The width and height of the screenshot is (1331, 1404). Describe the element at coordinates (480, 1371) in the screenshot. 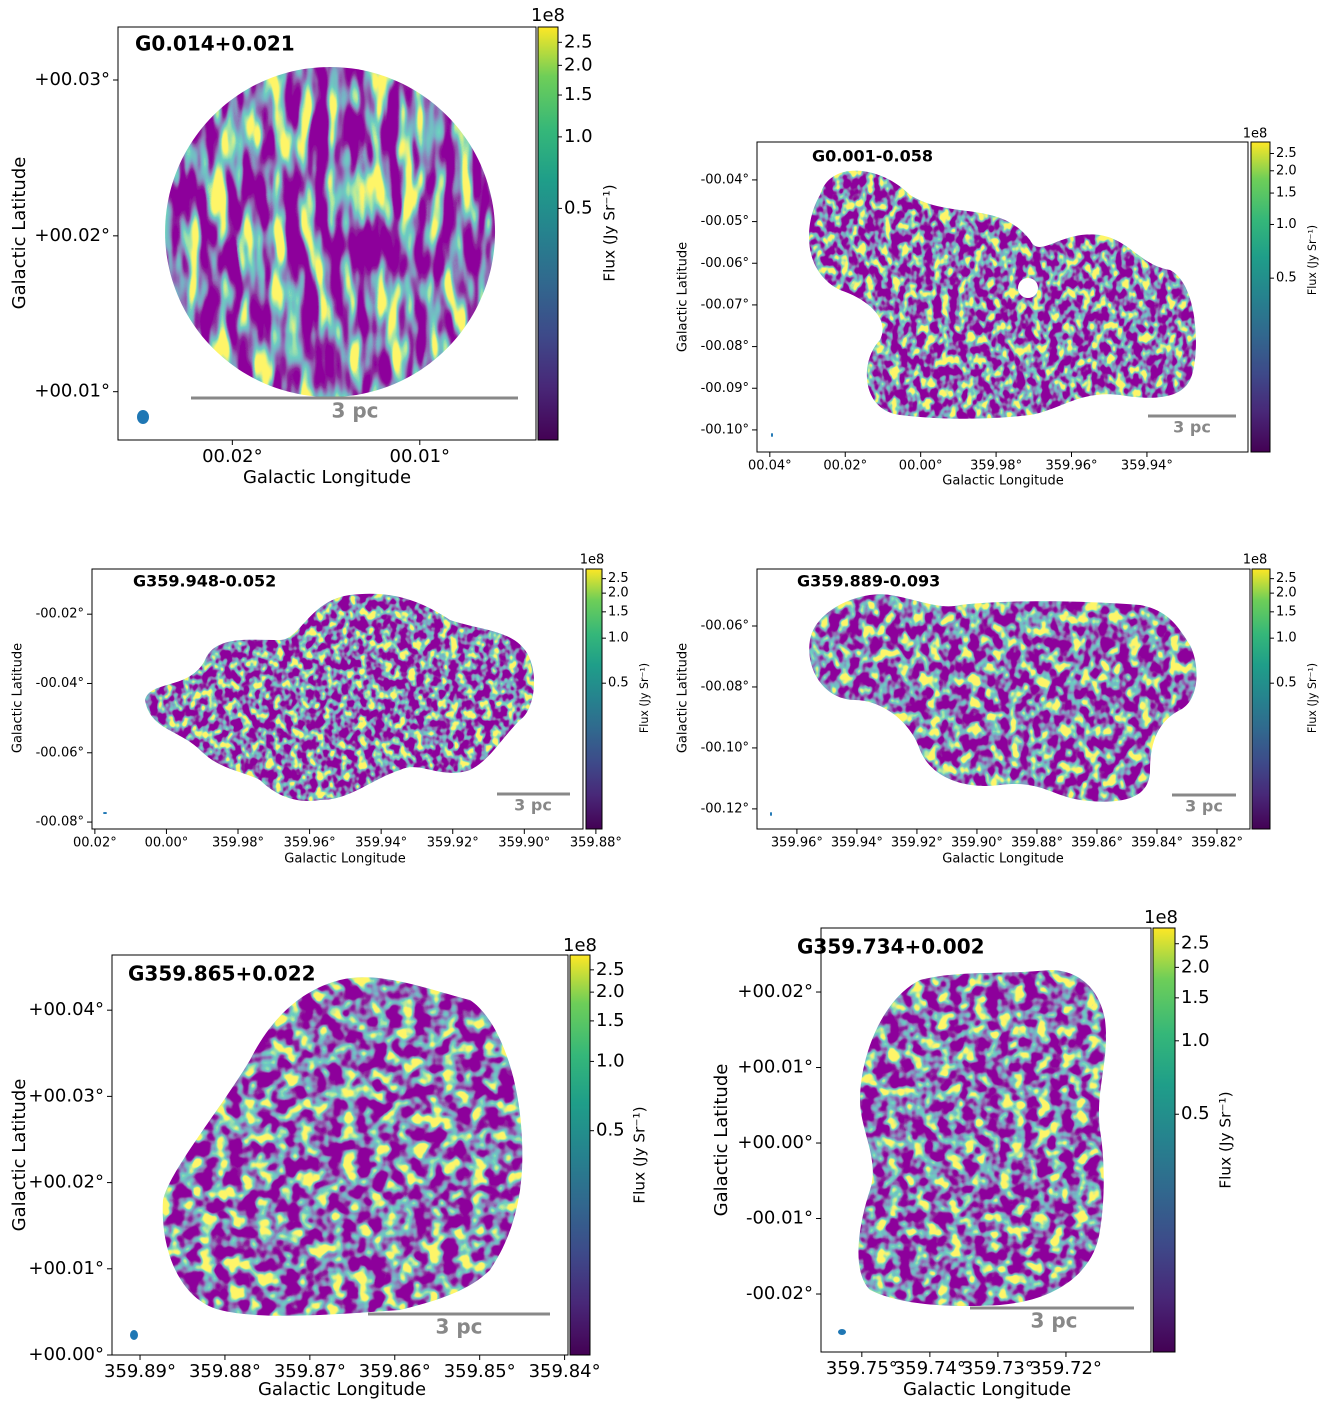

I see `x-tick-label: 359.85°` at that location.